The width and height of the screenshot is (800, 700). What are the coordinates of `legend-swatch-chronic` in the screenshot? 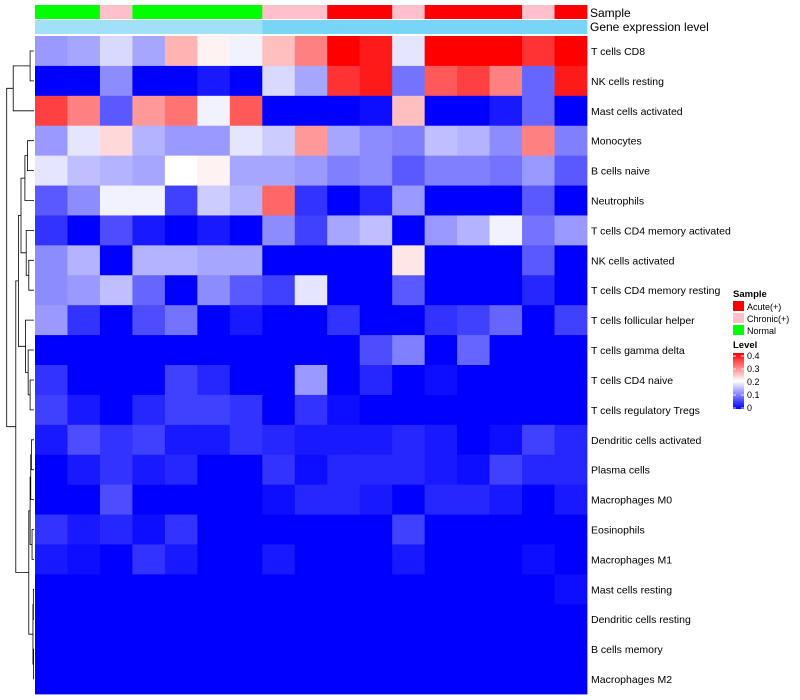 It's located at (738, 318).